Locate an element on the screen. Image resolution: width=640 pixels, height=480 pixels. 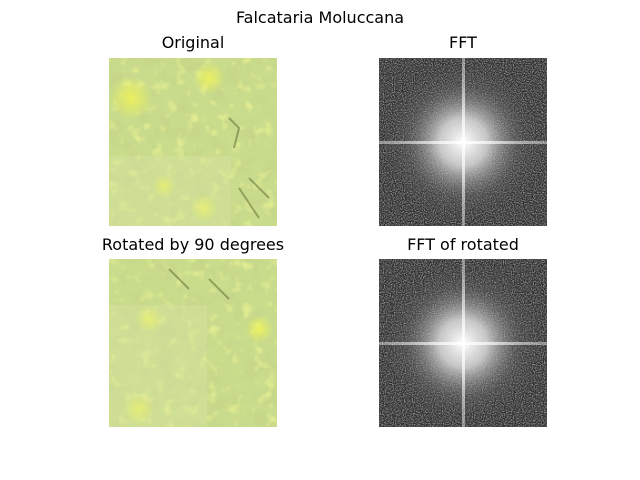
fft-image-graphic is located at coordinates (463, 142).